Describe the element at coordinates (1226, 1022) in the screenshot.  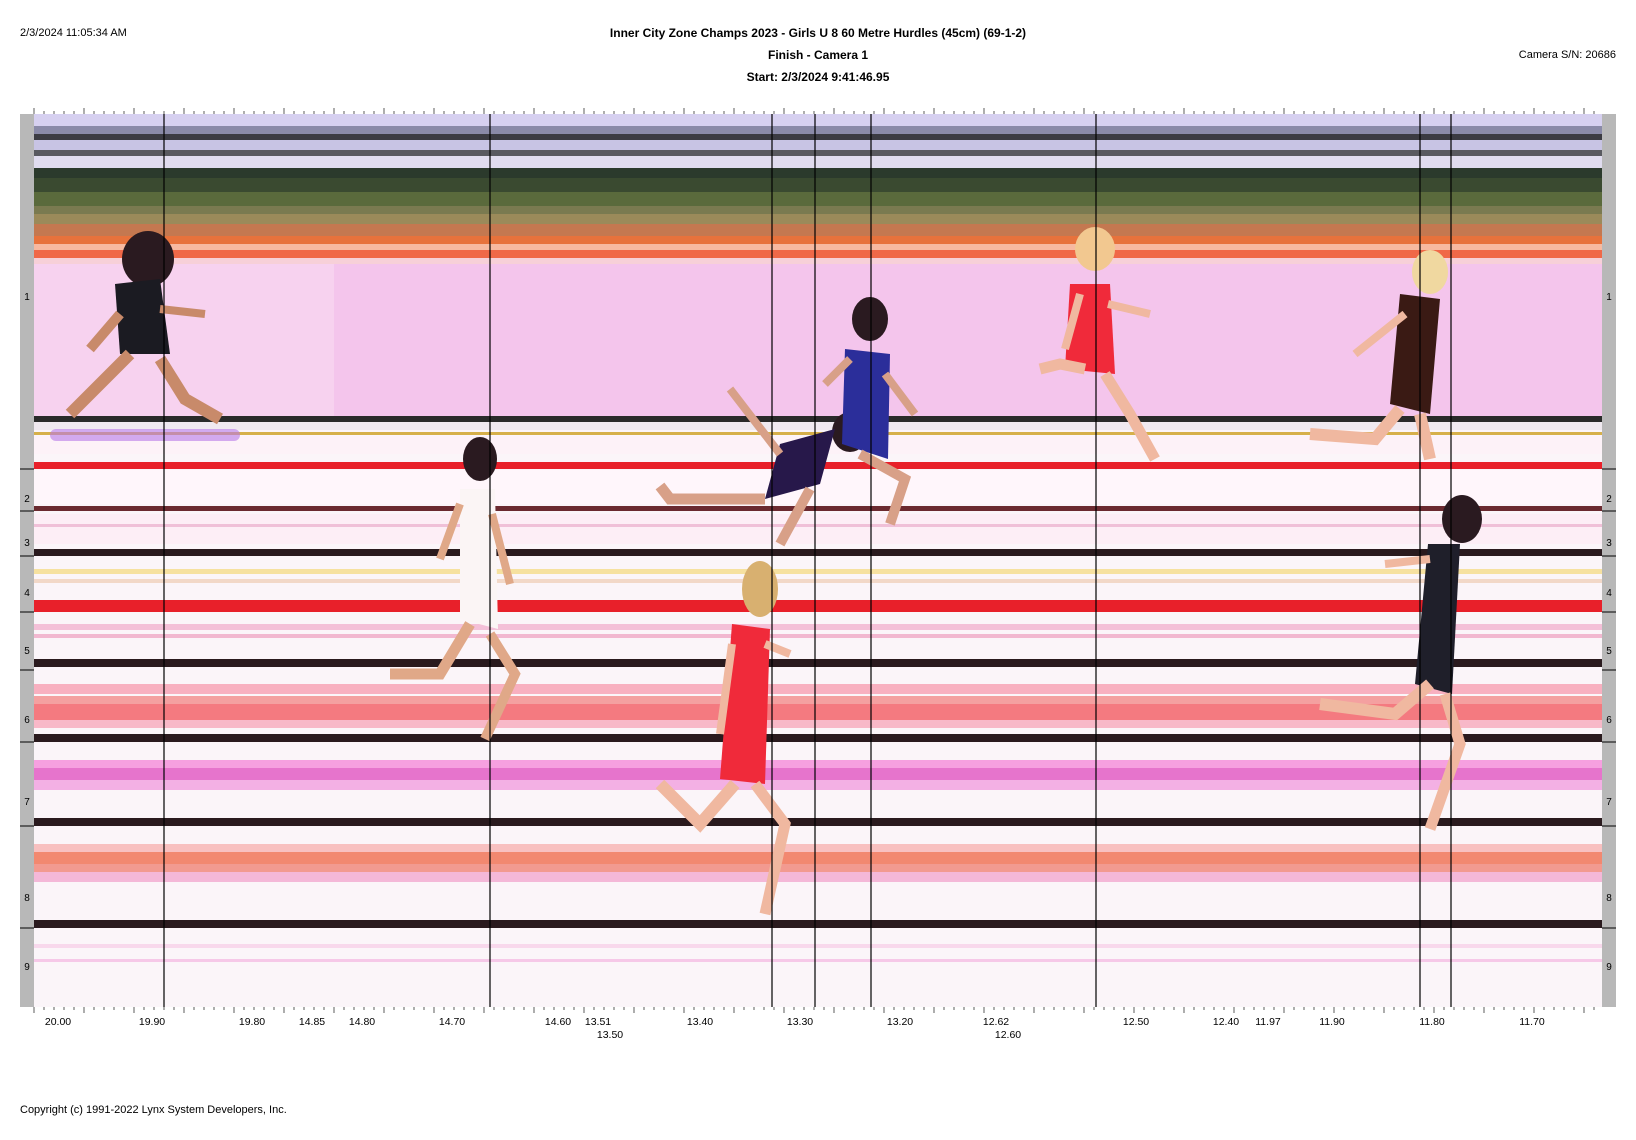
I see `time-label: 12.40` at that location.